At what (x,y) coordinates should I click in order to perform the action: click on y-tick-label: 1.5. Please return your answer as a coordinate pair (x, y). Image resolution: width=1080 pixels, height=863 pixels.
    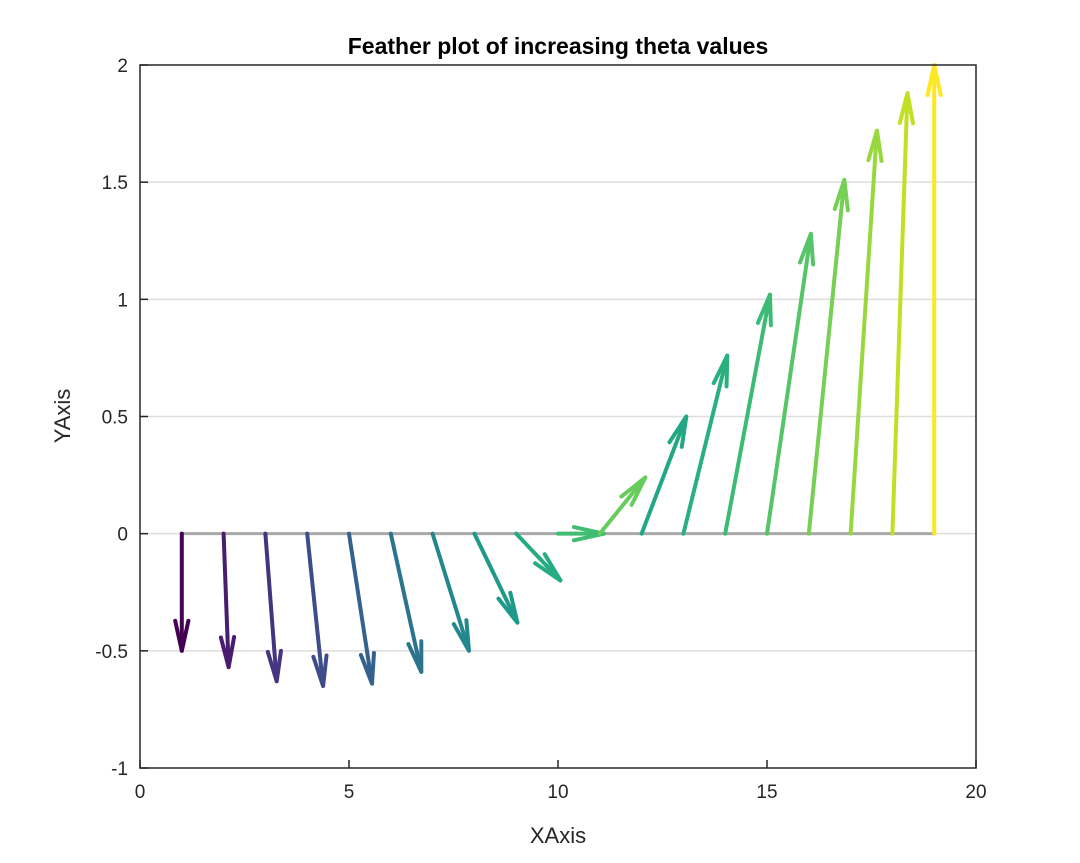
    Looking at the image, I should click on (115, 183).